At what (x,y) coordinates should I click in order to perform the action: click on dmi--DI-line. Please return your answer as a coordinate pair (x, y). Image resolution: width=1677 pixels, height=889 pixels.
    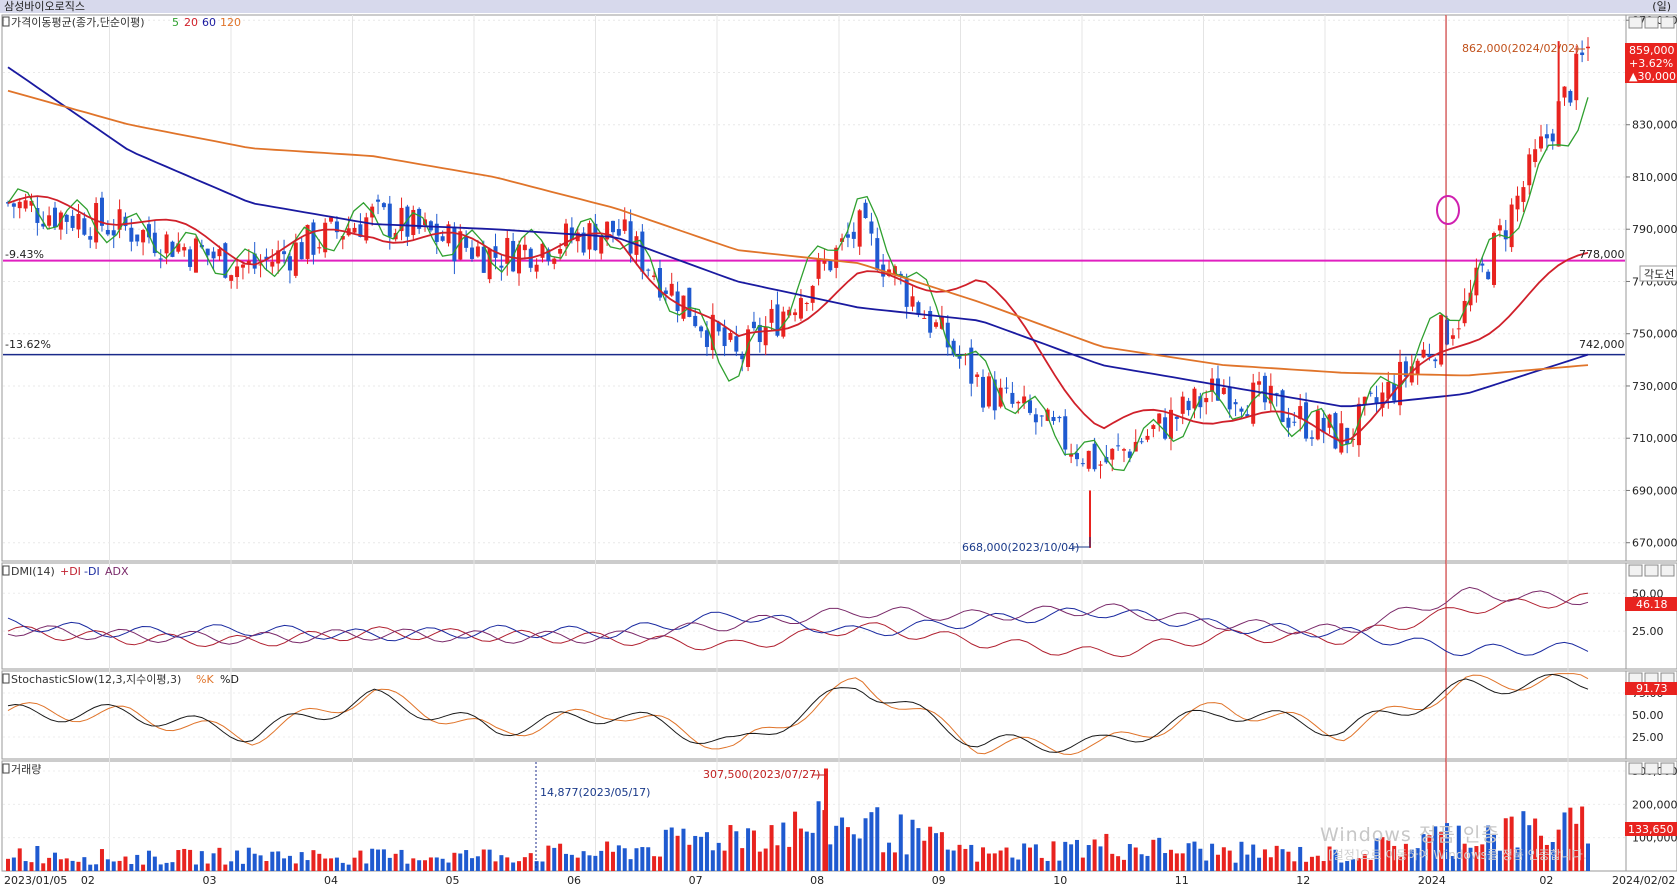
    Looking at the image, I should click on (798, 632).